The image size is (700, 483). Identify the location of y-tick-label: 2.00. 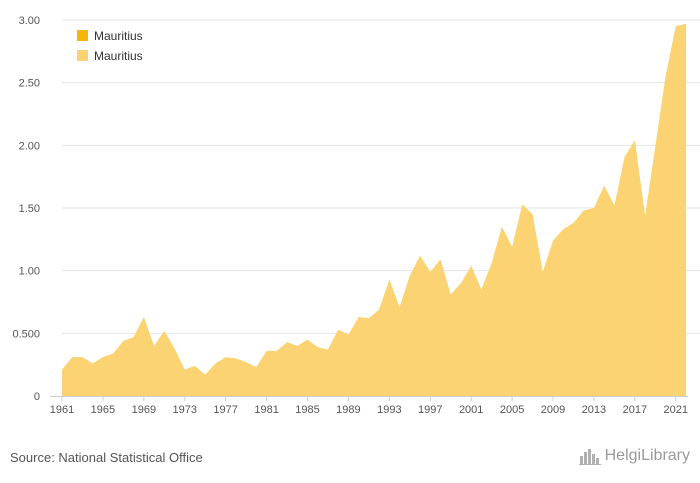
(29, 146).